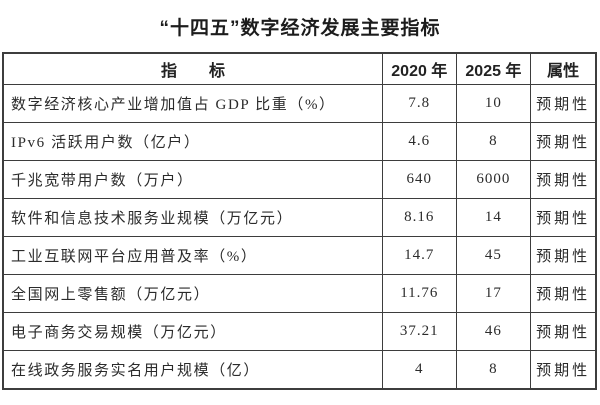  What do you see at coordinates (300, 28) in the screenshot?
I see `page-title: “十四五”数字经济发展主要指标` at bounding box center [300, 28].